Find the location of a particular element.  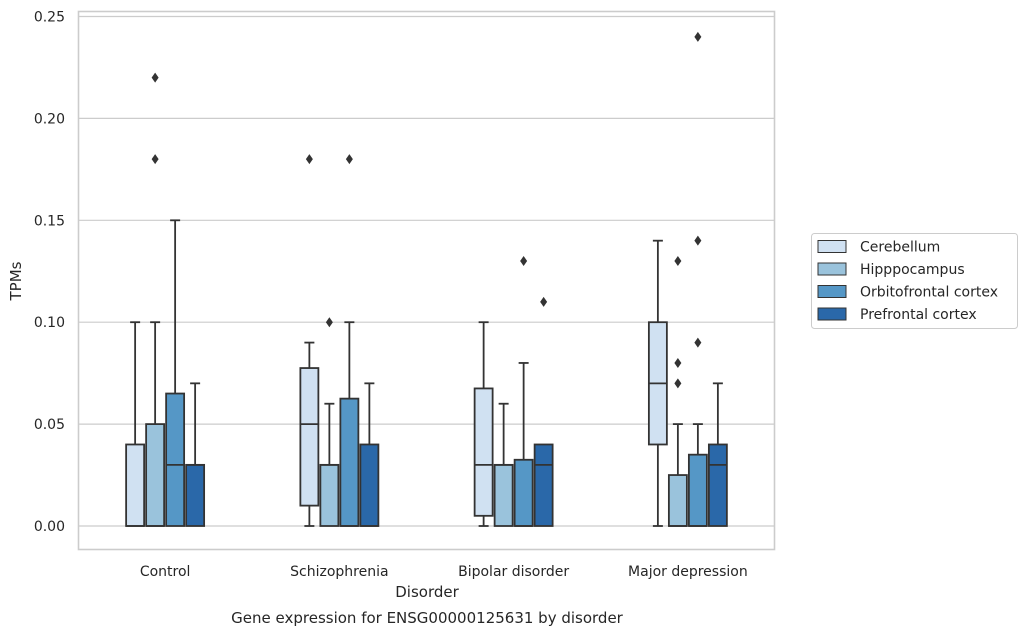

legend-frame is located at coordinates (914, 281).